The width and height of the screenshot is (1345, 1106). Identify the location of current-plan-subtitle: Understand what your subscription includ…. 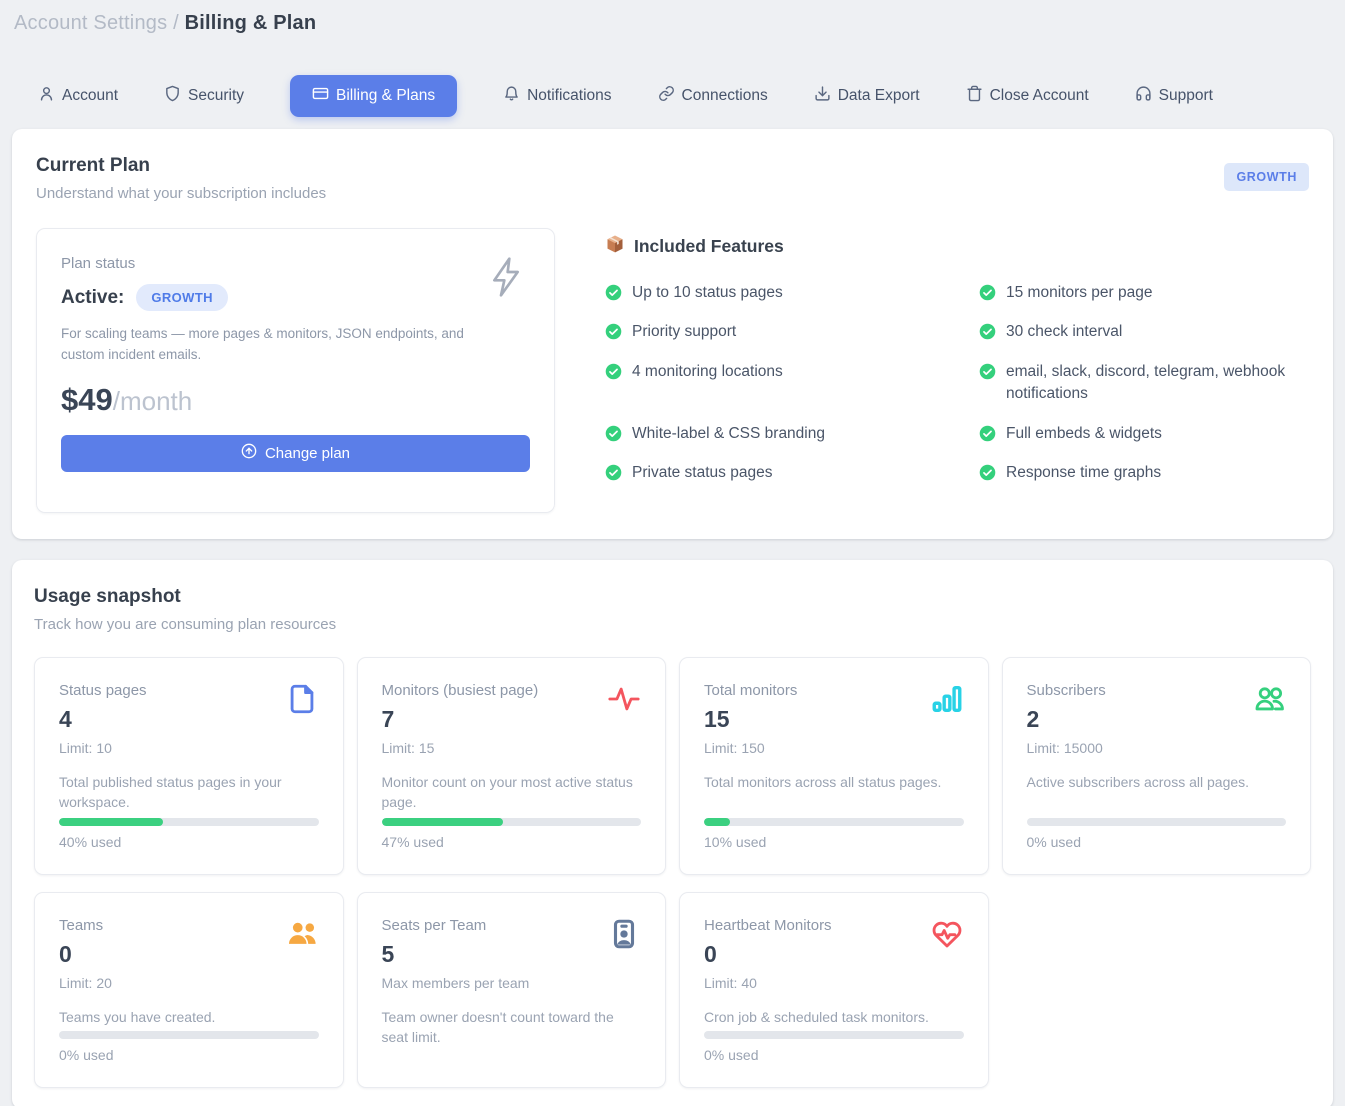
(181, 193).